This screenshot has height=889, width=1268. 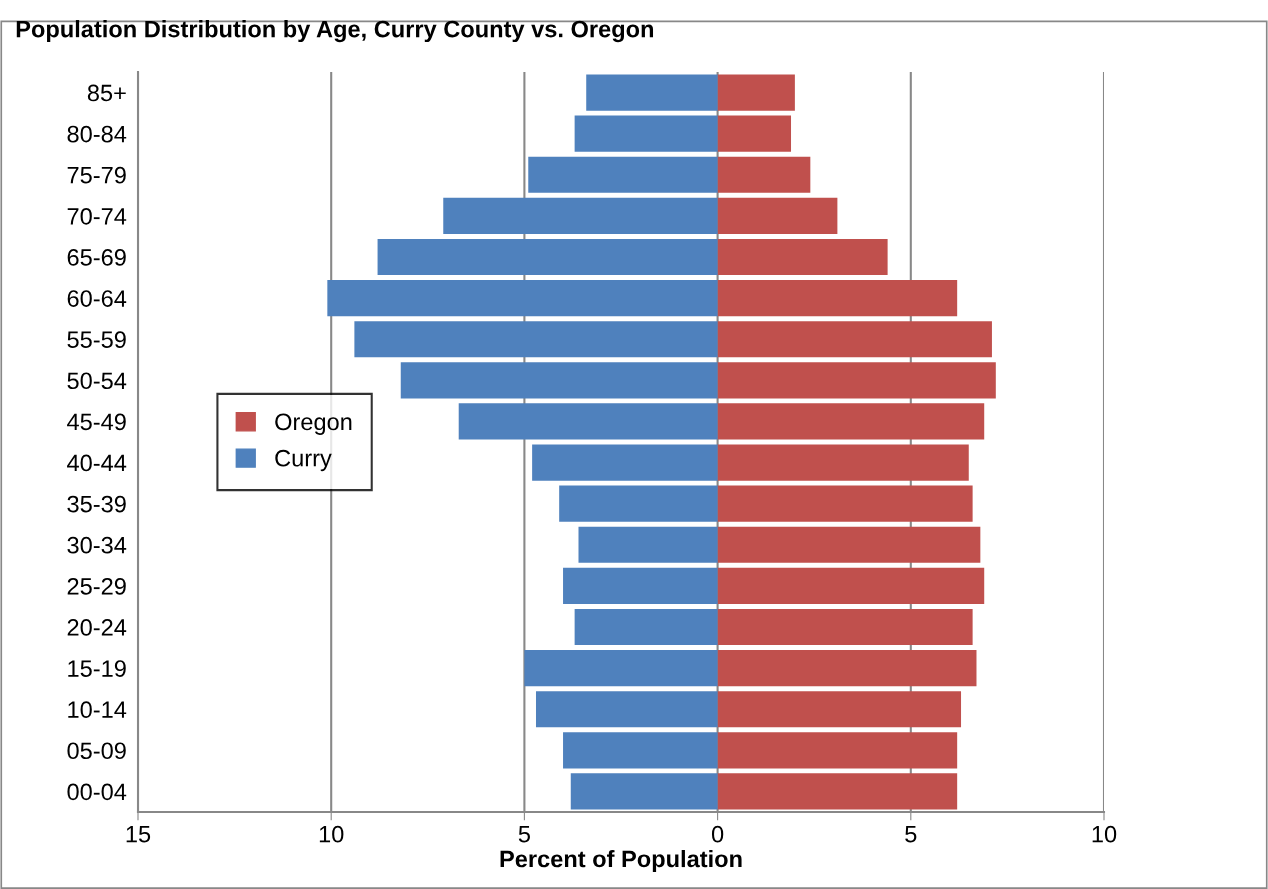 What do you see at coordinates (106, 93) in the screenshot?
I see `y-tick-label: 85+` at bounding box center [106, 93].